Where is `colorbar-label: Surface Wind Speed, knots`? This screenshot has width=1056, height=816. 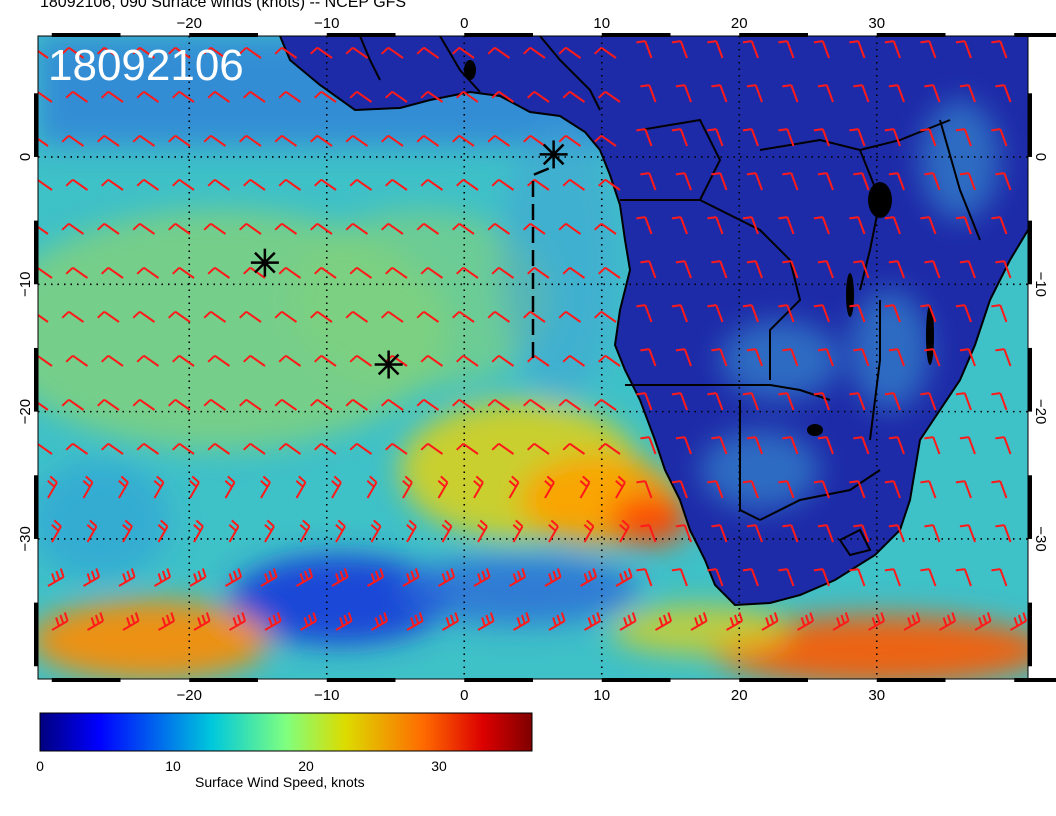 colorbar-label: Surface Wind Speed, knots is located at coordinates (280, 782).